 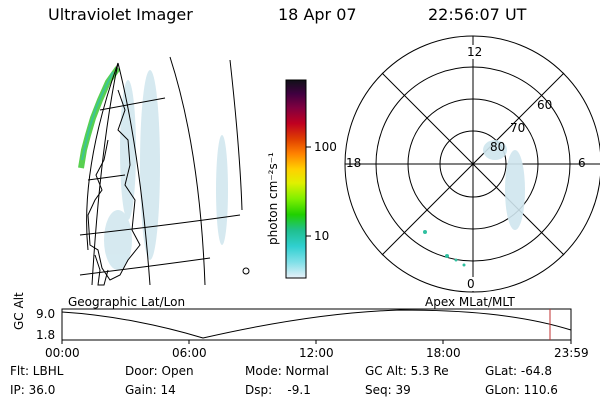 What do you see at coordinates (325, 147) in the screenshot?
I see `colorbar-tick-100: 100` at bounding box center [325, 147].